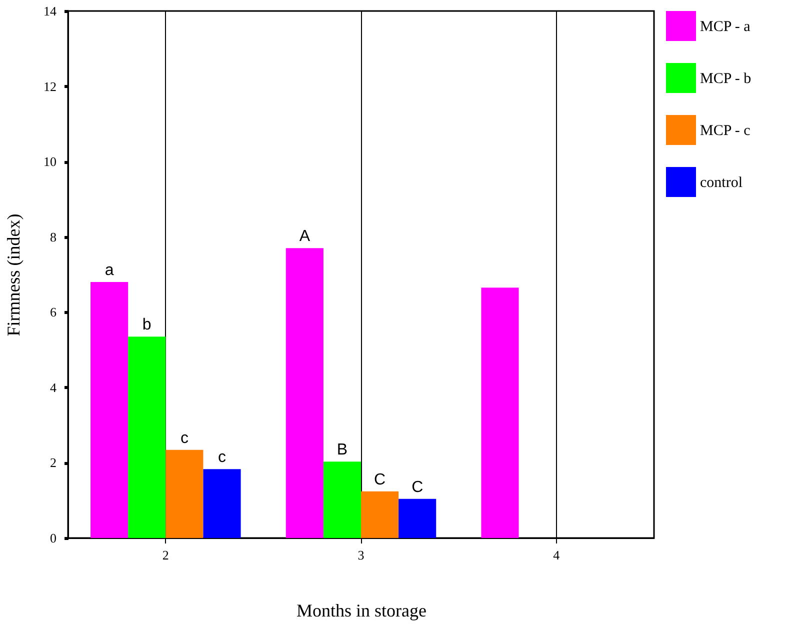  Describe the element at coordinates (725, 27) in the screenshot. I see `legend-label: MCP - a` at that location.